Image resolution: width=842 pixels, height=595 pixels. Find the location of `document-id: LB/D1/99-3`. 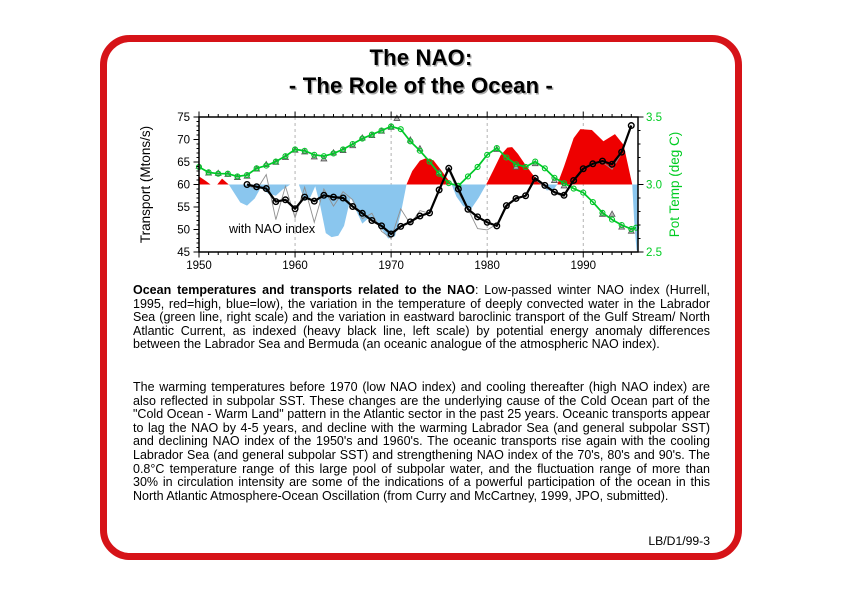

document-id: LB/D1/99-3 is located at coordinates (679, 541).